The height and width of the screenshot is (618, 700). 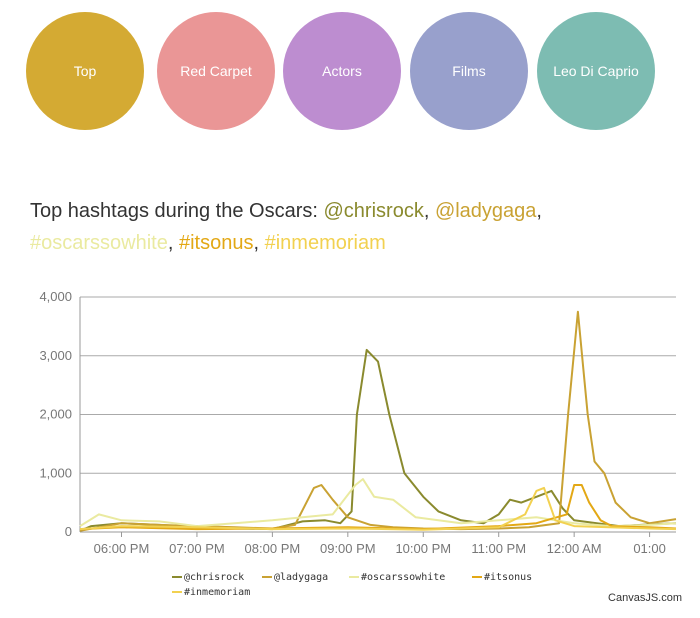 I want to click on legend-label: #itsonus, so click(x=508, y=577).